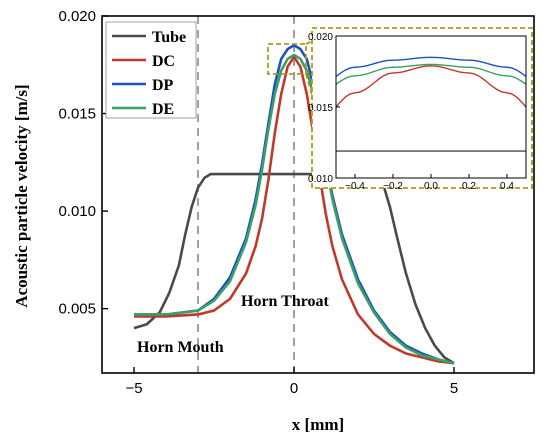  Describe the element at coordinates (163, 85) in the screenshot. I see `legend-label-dp: DP` at that location.